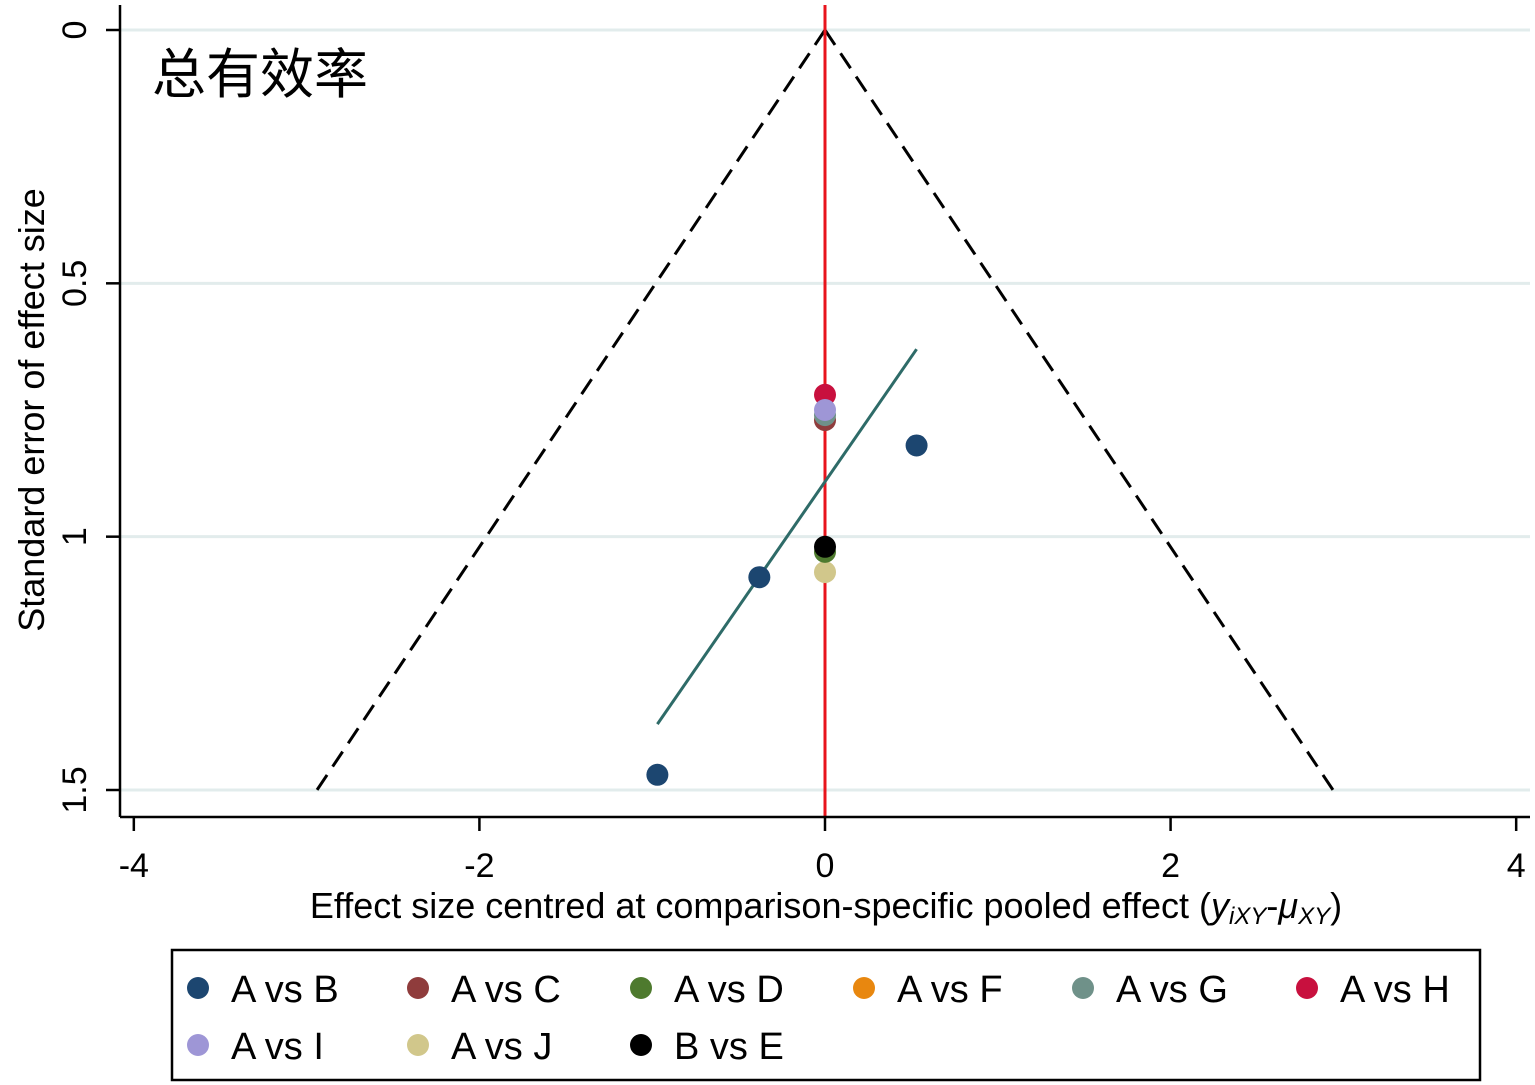 The image size is (1535, 1085). I want to click on legend-label: B vs E, so click(729, 1047).